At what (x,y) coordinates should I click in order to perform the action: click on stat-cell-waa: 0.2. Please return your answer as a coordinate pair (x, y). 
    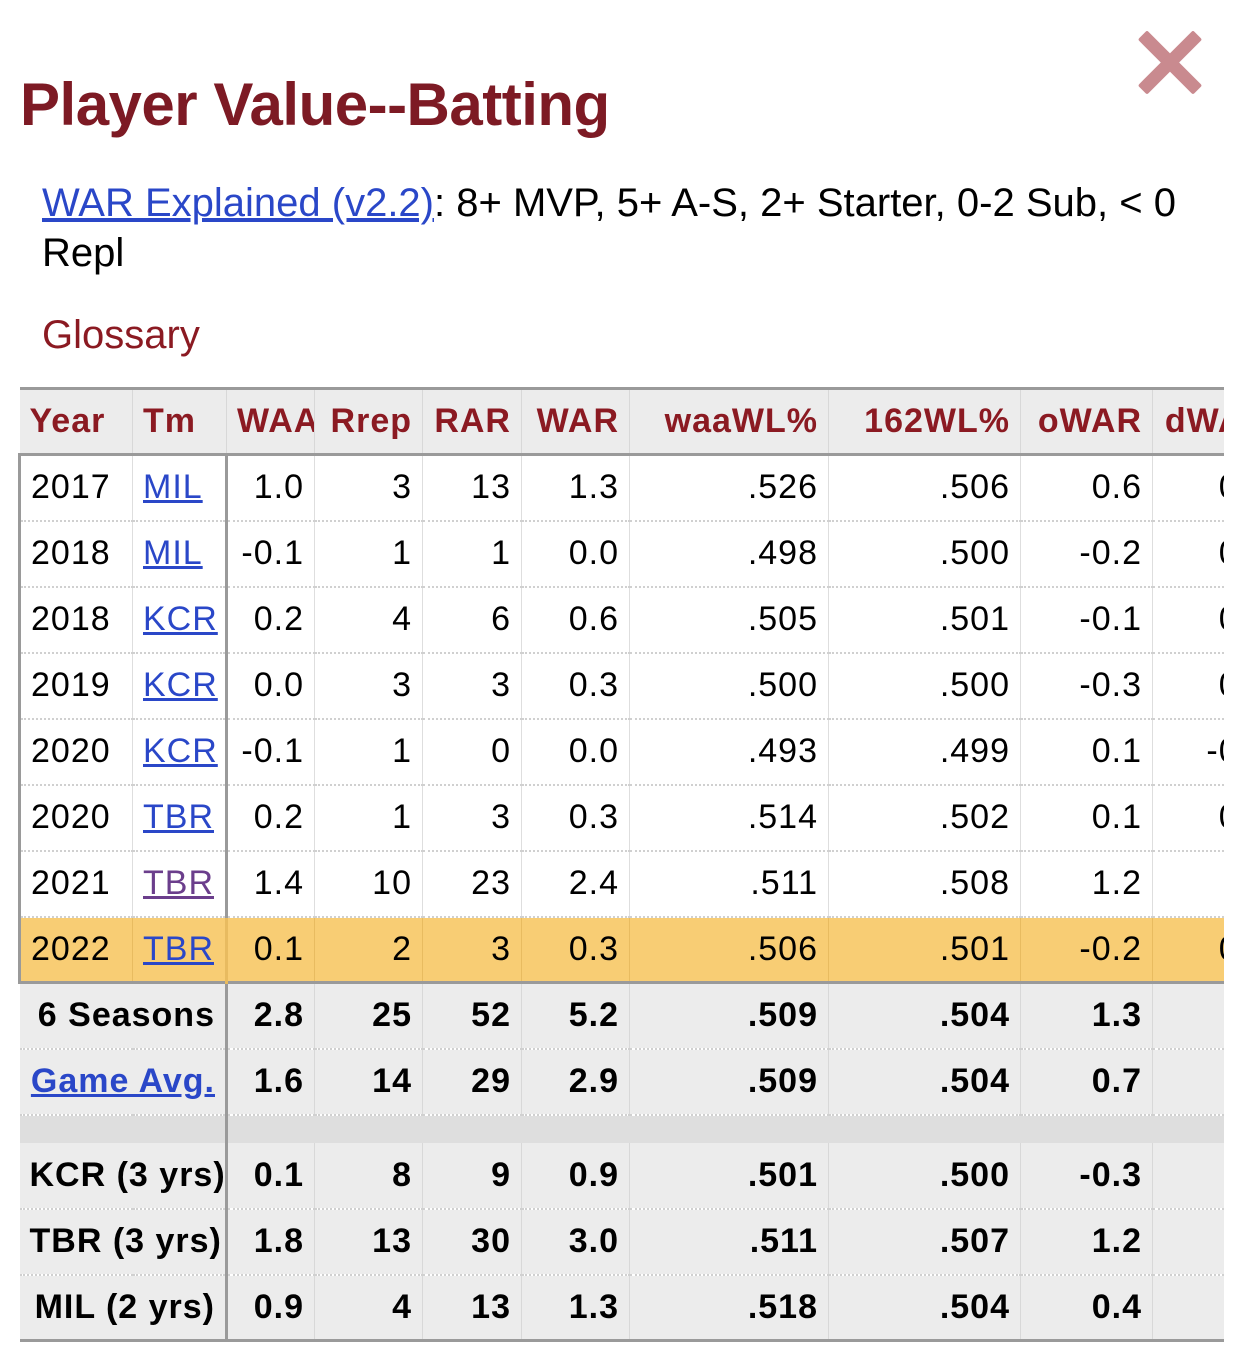
    Looking at the image, I should click on (270, 620).